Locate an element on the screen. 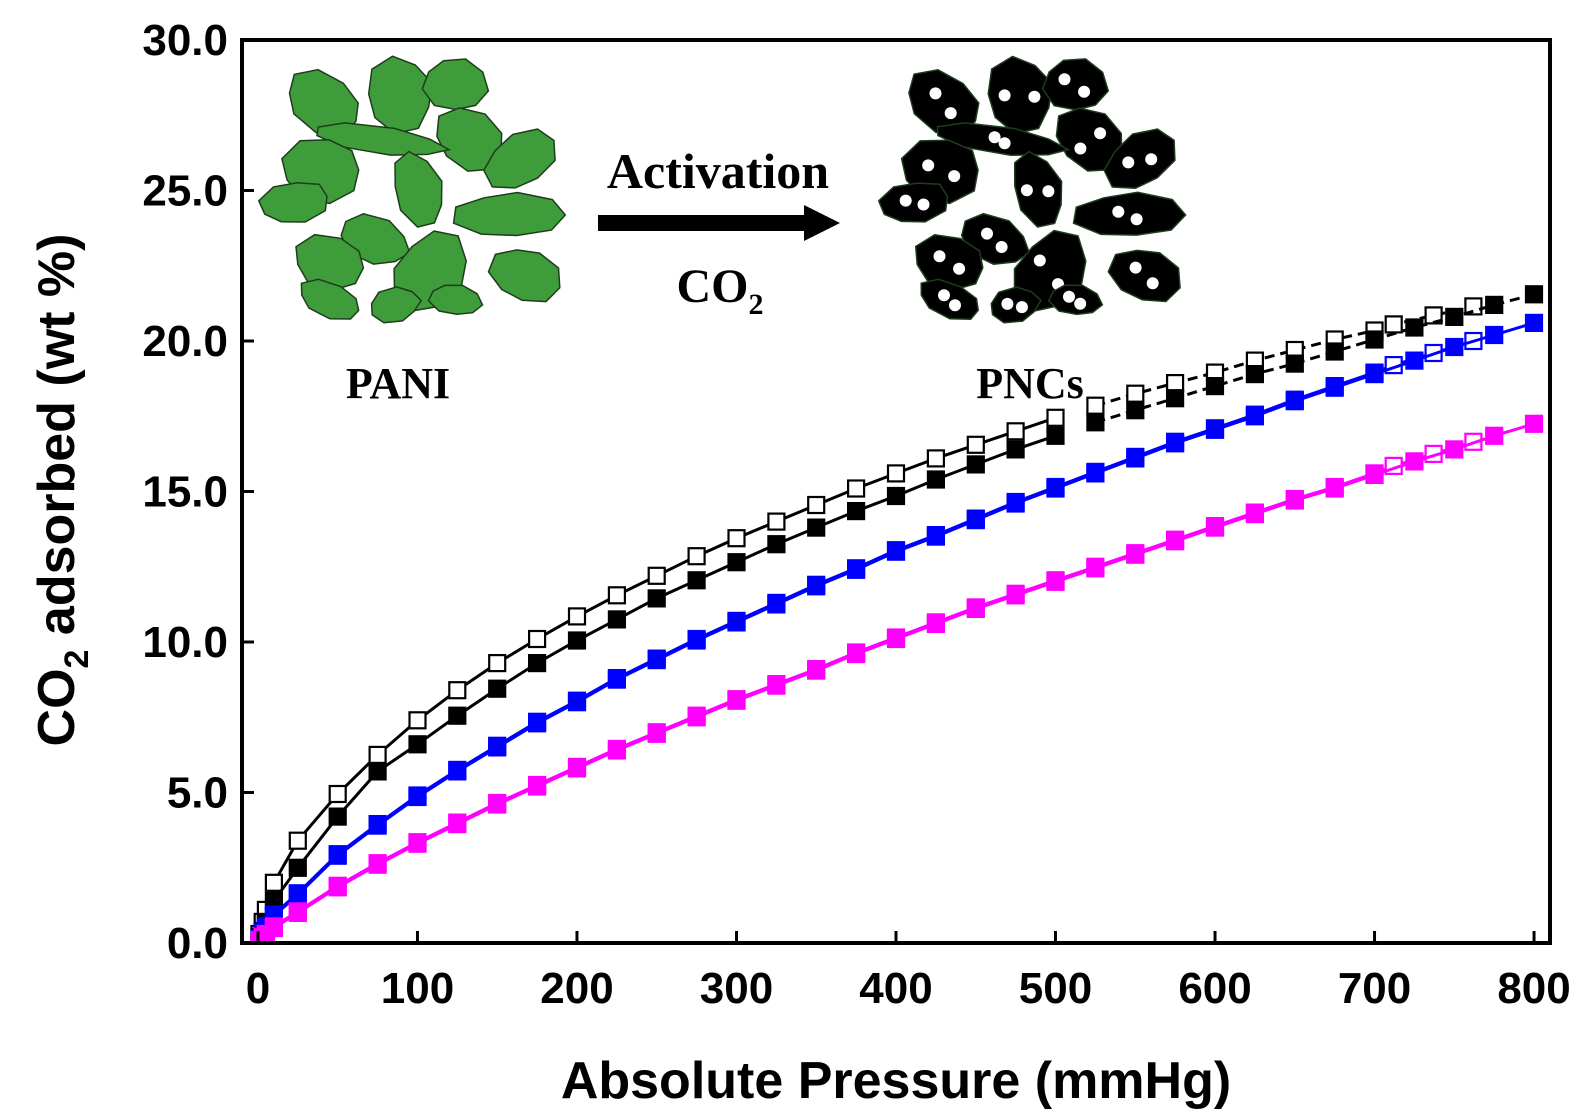 Image resolution: width=1575 pixels, height=1119 pixels. y-tick-label: 5.0 is located at coordinates (197, 793).